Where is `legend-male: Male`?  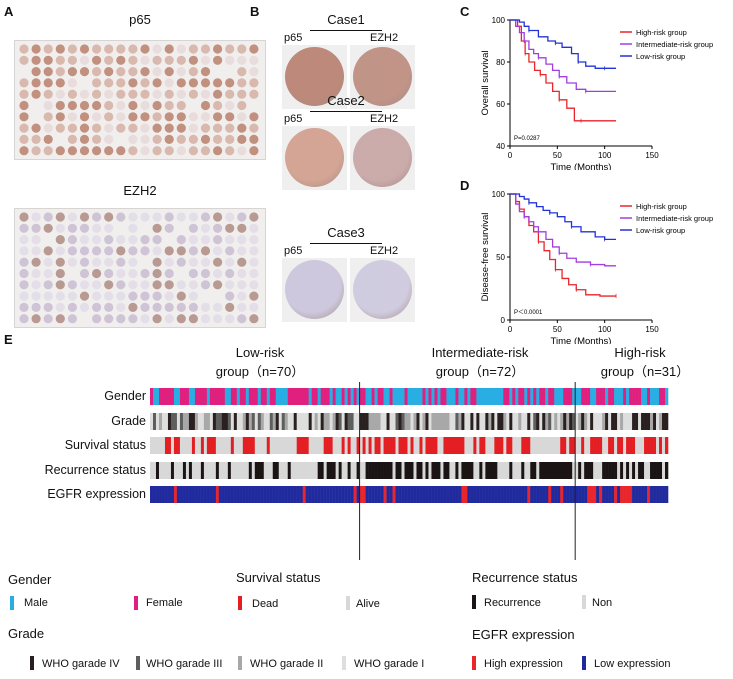
legend-male: Male is located at coordinates (36, 603).